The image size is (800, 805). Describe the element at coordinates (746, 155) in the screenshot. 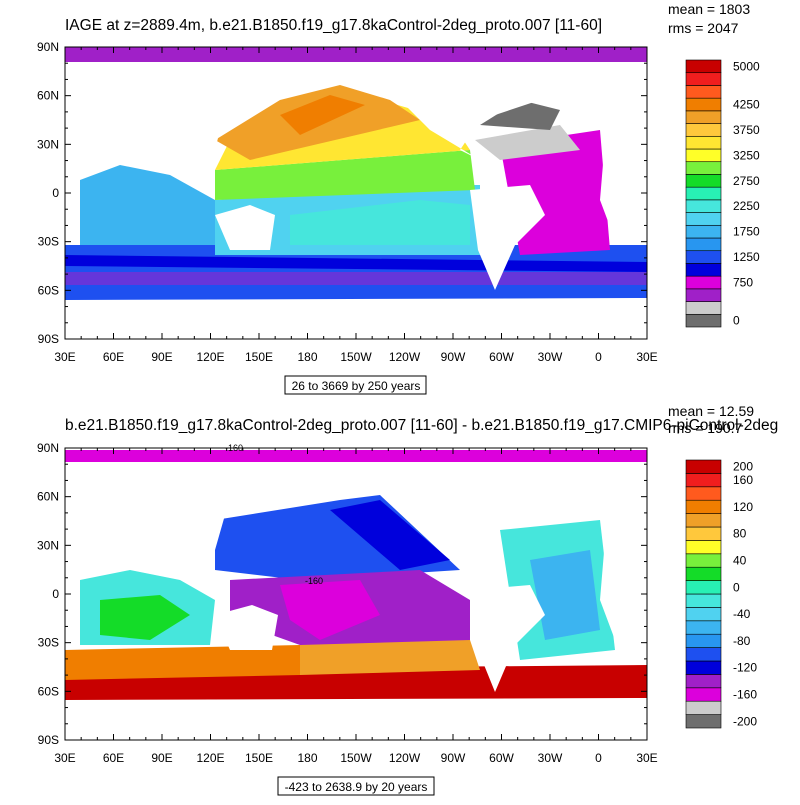

I see `colorbar-label: 3250` at that location.